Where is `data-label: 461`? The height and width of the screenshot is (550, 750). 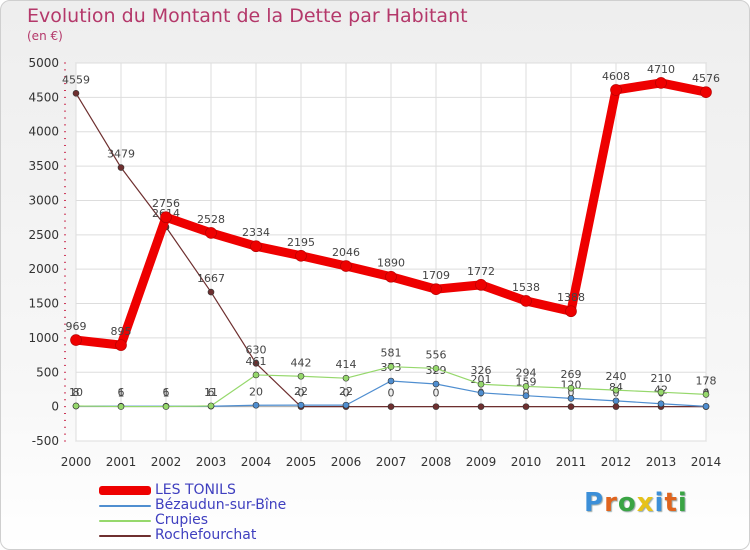 data-label: 461 is located at coordinates (256, 361).